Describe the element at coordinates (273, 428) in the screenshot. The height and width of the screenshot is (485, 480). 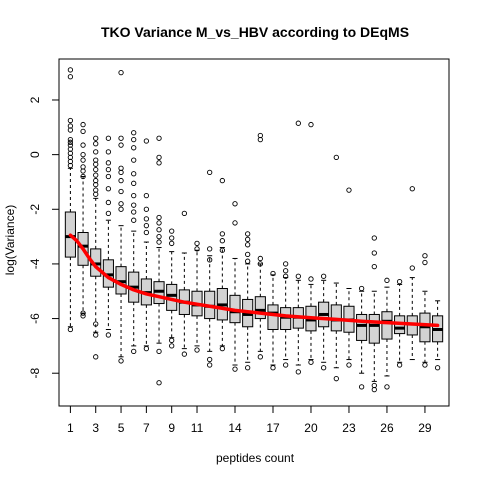
I see `x-tick-label: 17` at that location.